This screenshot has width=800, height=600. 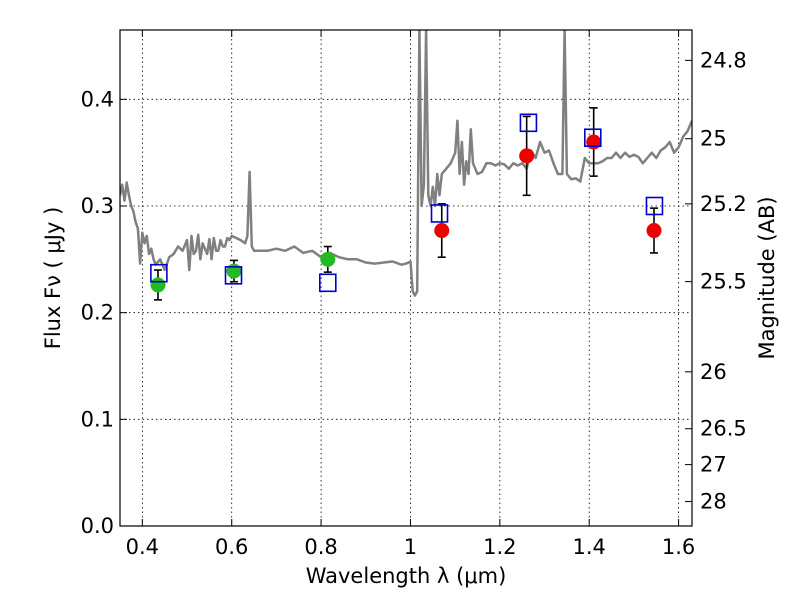 What do you see at coordinates (678, 547) in the screenshot?
I see `x-tick-label: 1.6` at bounding box center [678, 547].